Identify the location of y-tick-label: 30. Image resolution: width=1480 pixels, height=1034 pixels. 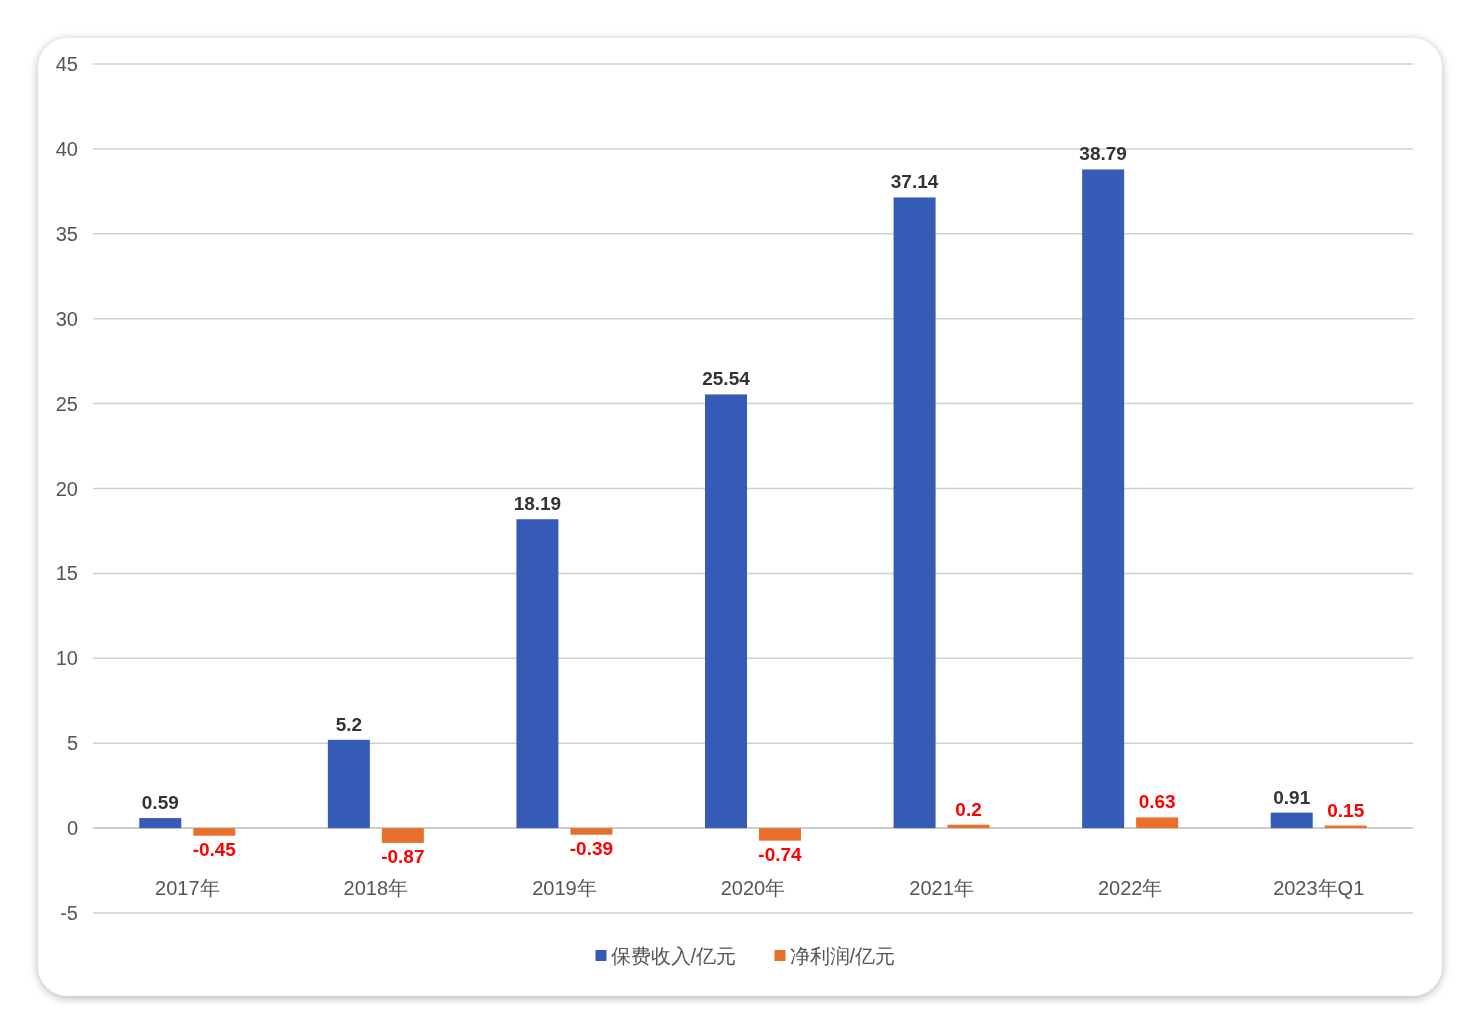
(66, 318).